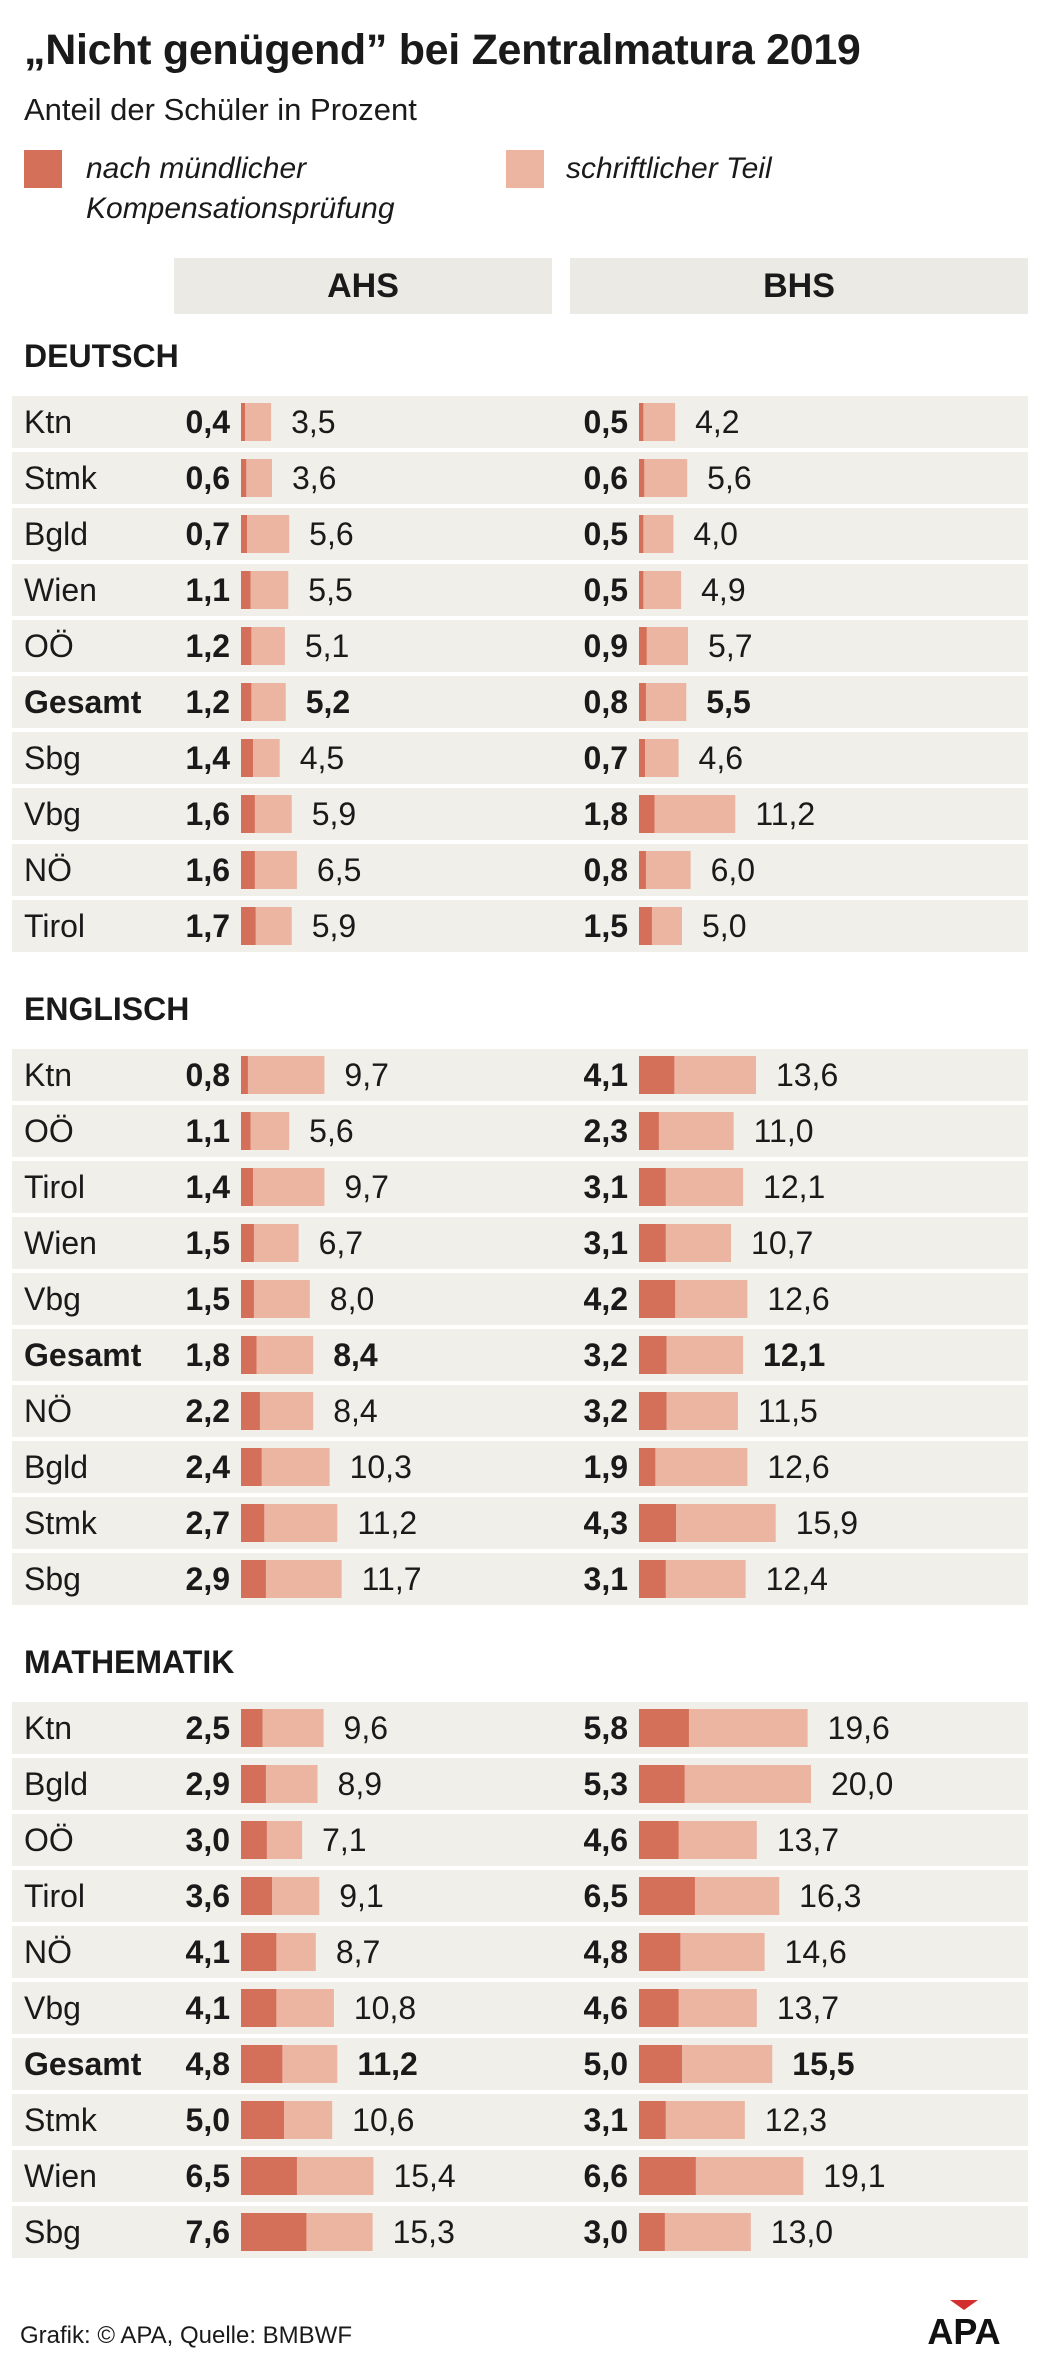 The image size is (1040, 2363). Describe the element at coordinates (785, 814) in the screenshot. I see `bhs-written-value: 11,2` at that location.